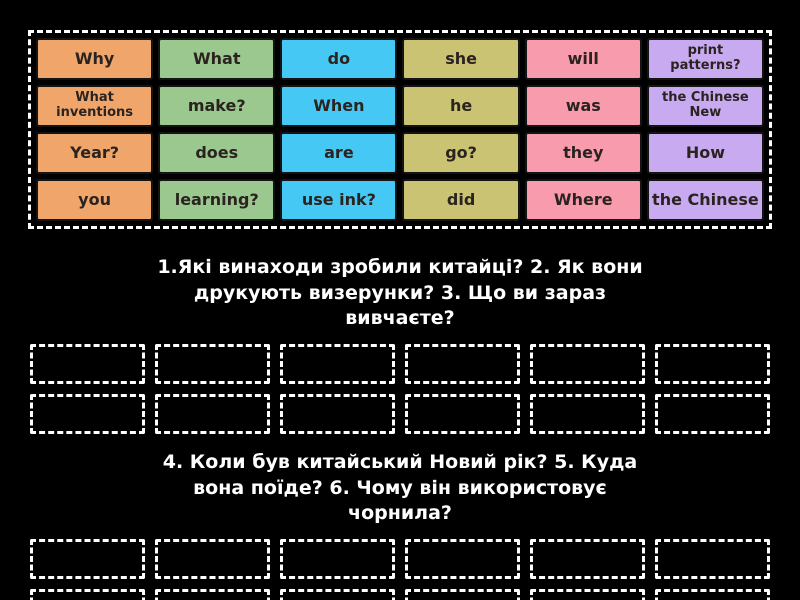 The image size is (800, 600). What do you see at coordinates (705, 106) in the screenshot?
I see `word-tile: the Chinese New` at bounding box center [705, 106].